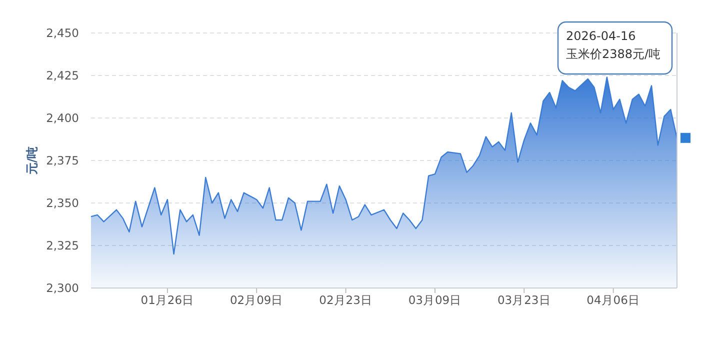 The height and width of the screenshot is (346, 714). What do you see at coordinates (62, 118) in the screenshot?
I see `y-tick-label: 2,400` at bounding box center [62, 118].